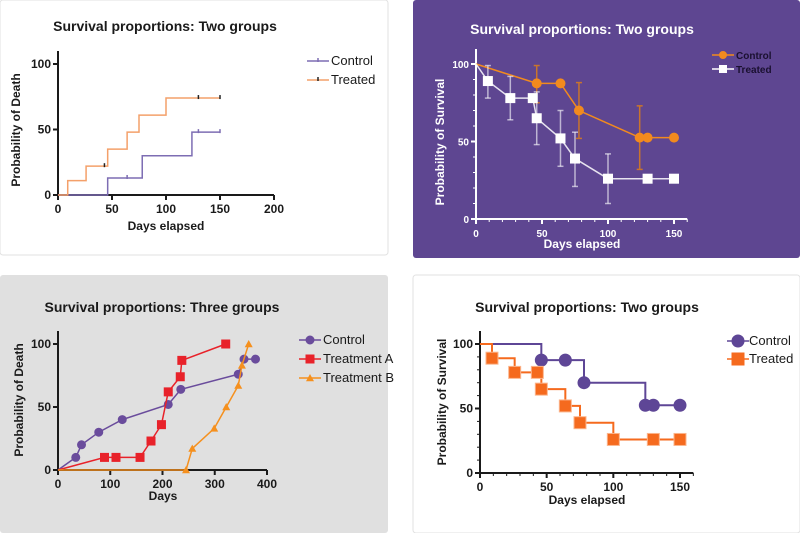 This screenshot has height=538, width=800. I want to click on legend-item: Treatment B, so click(346, 377).